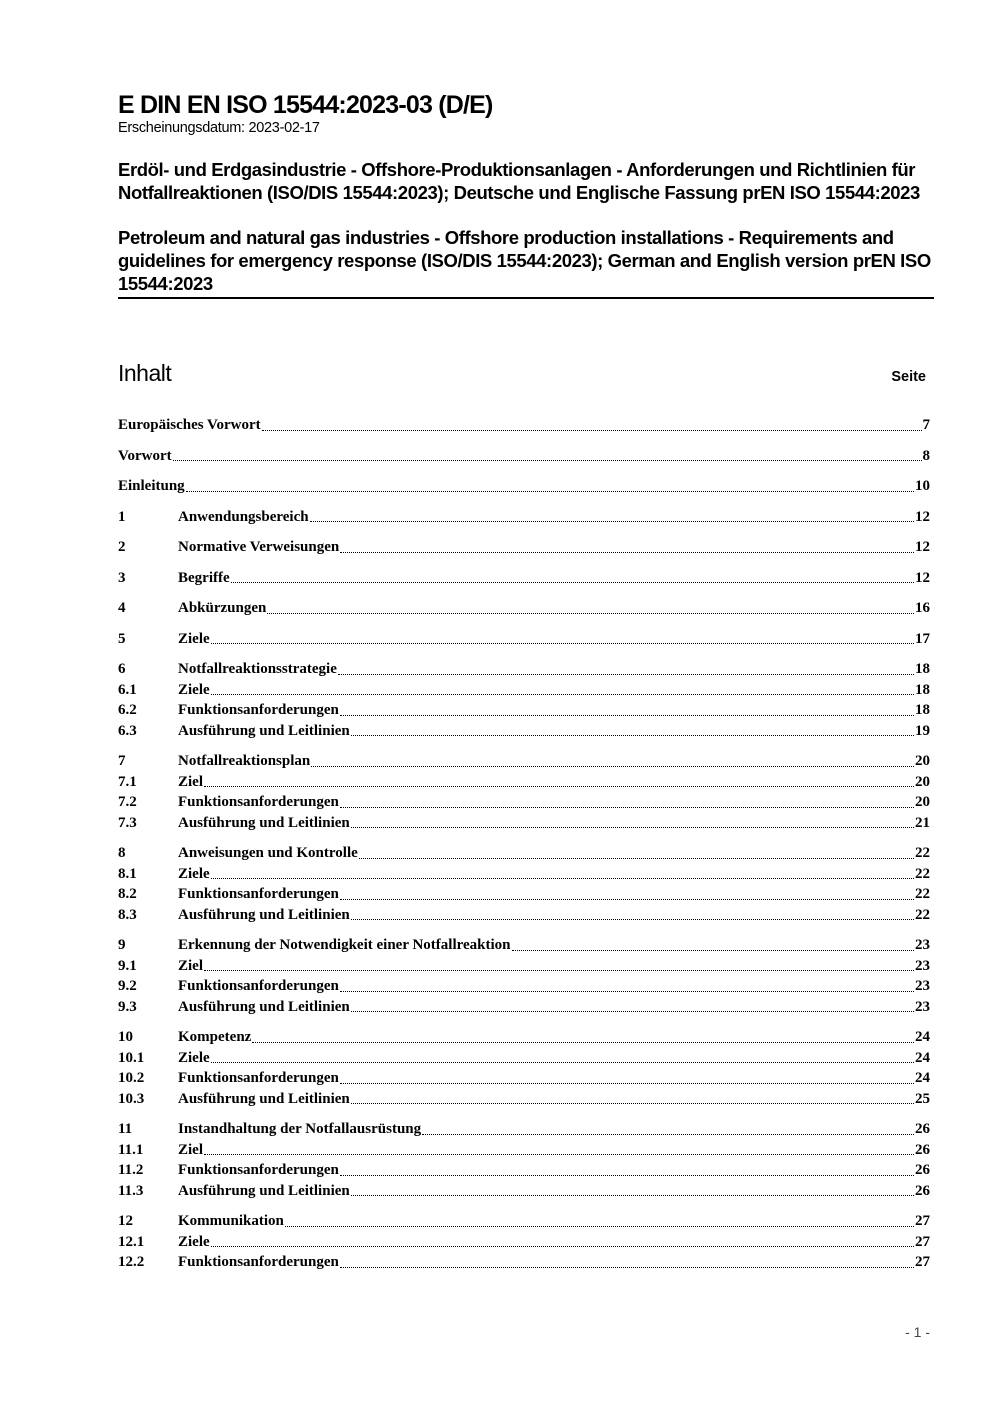  I want to click on toc-entry-number: 4, so click(122, 608).